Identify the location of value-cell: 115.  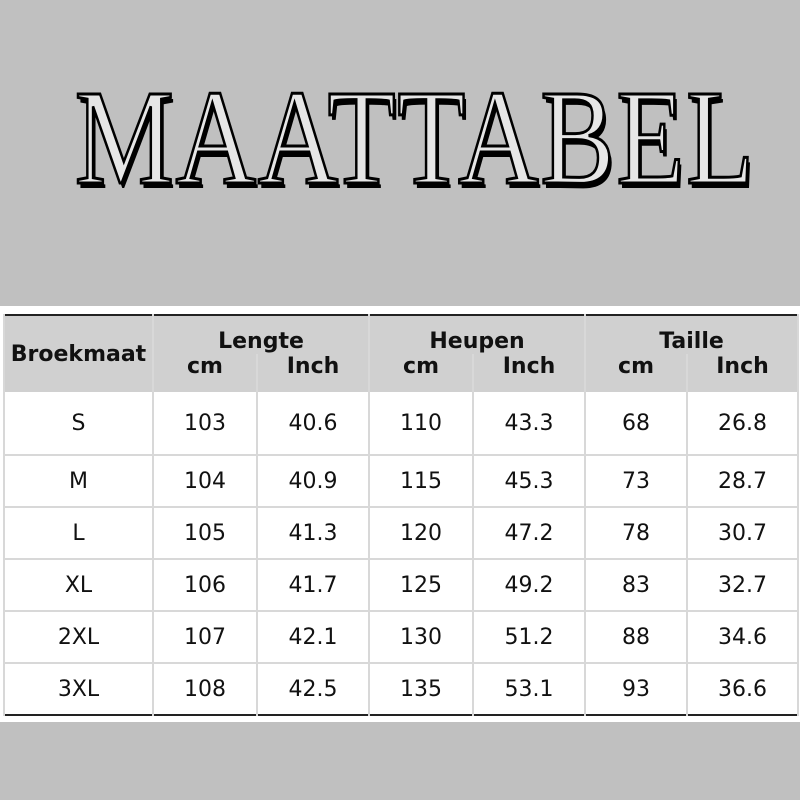
(421, 480).